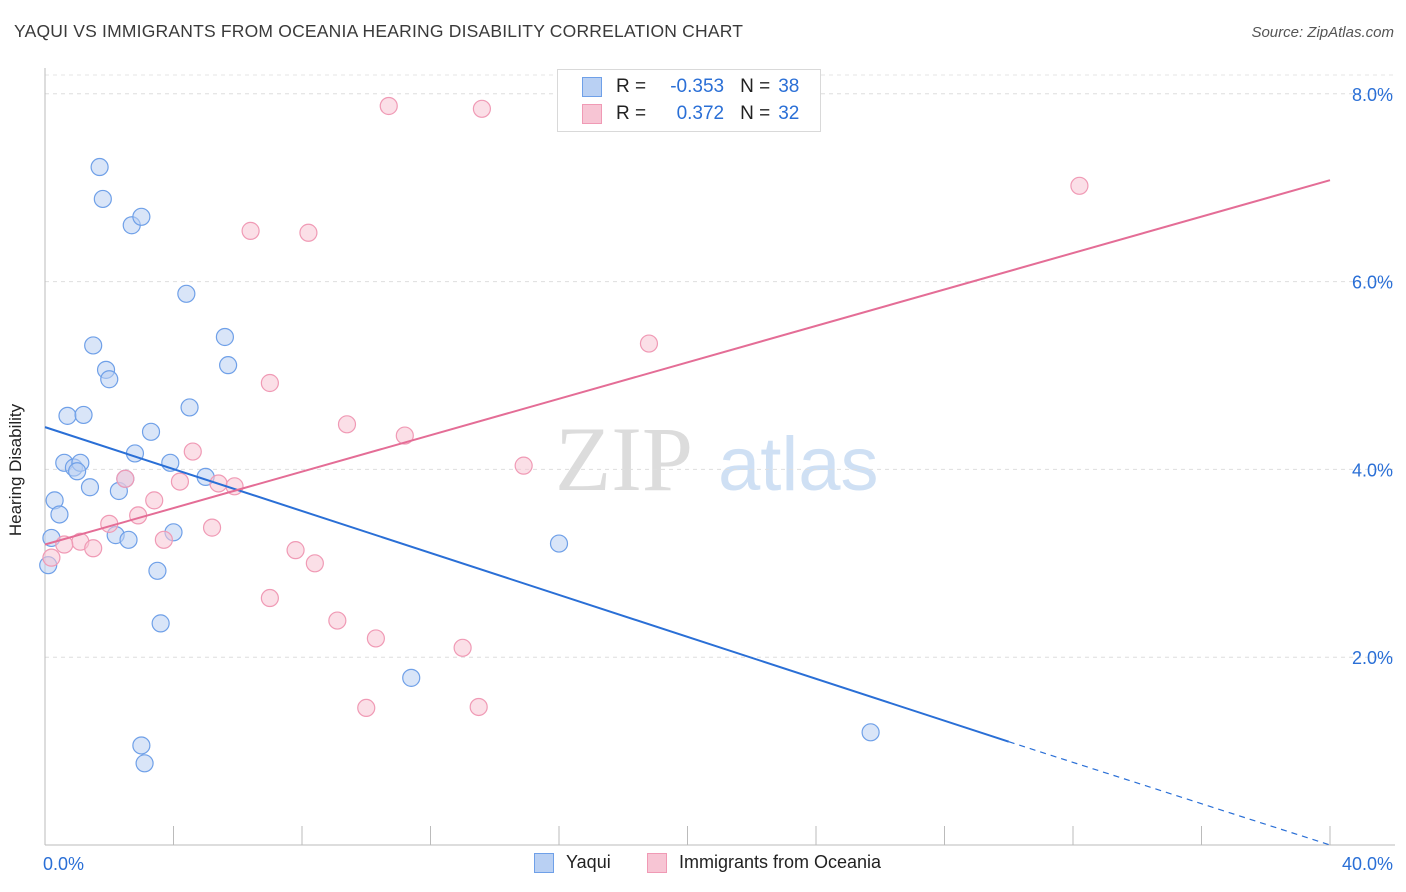  I want to click on series-legend-oceania: Immigrants from Oceania, so click(764, 862).